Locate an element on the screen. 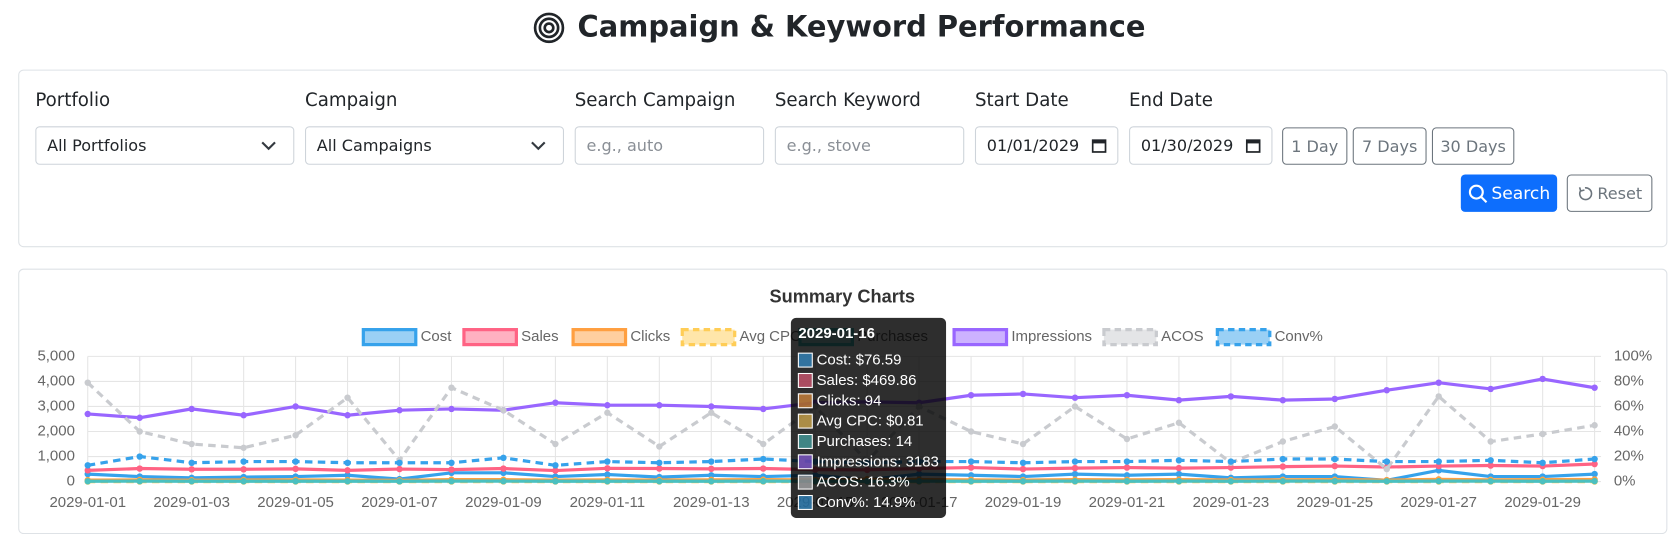 Image resolution: width=1678 pixels, height=552 pixels. legend-label: Avg CPC is located at coordinates (770, 336).